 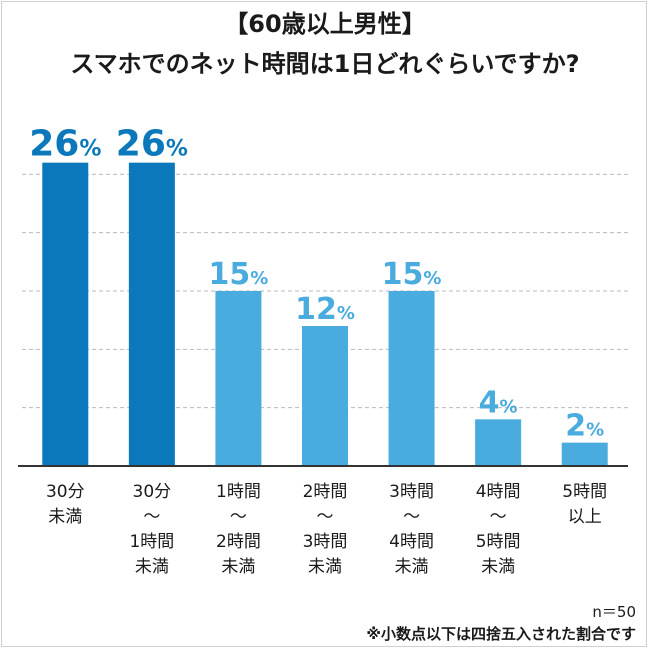 I want to click on category-label-3: 1時間〜 2時間未満, so click(x=238, y=529).